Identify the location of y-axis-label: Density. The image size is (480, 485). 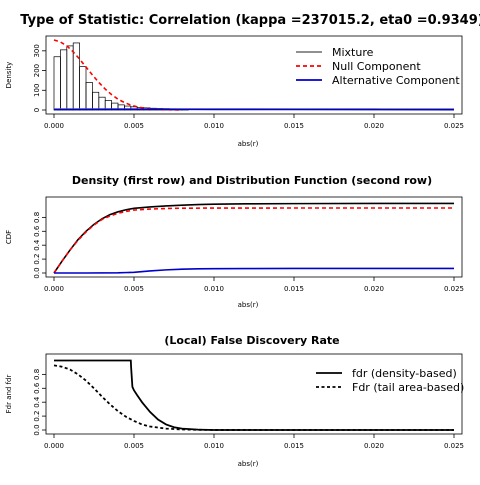
(9, 75).